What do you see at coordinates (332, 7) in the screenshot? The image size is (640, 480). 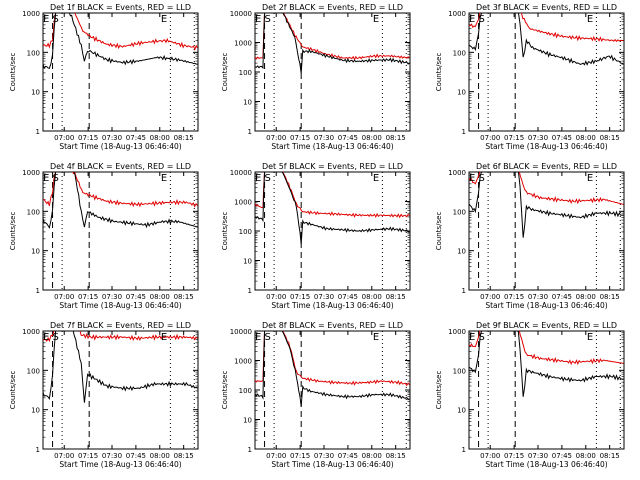 I see `panel-title: Det 2f BLACK = Events, RED = LLD` at bounding box center [332, 7].